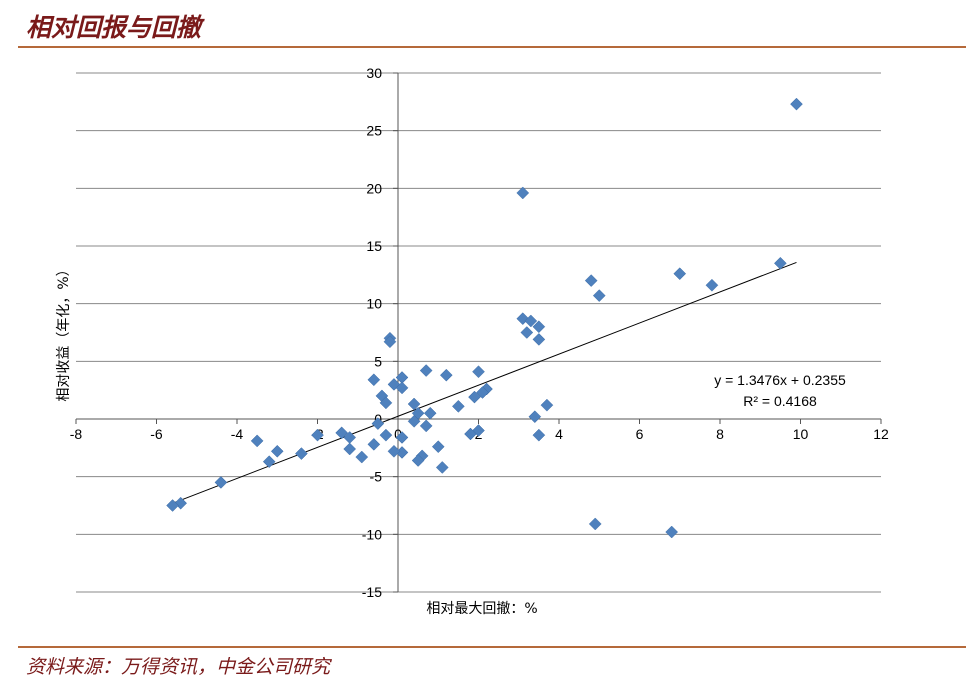  What do you see at coordinates (479, 434) in the screenshot?
I see `x-tick-labels: -8-6-4-2024681012` at bounding box center [479, 434].